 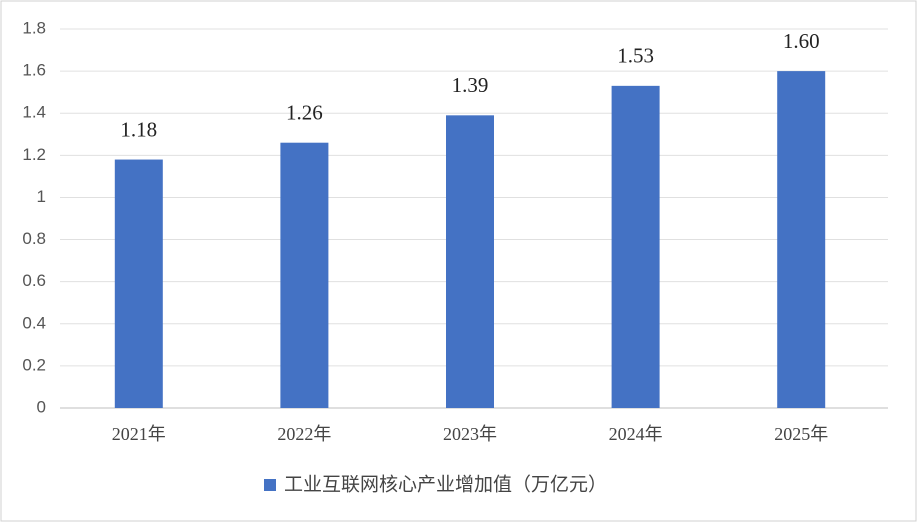 I want to click on value-label: 1.26, so click(x=304, y=113).